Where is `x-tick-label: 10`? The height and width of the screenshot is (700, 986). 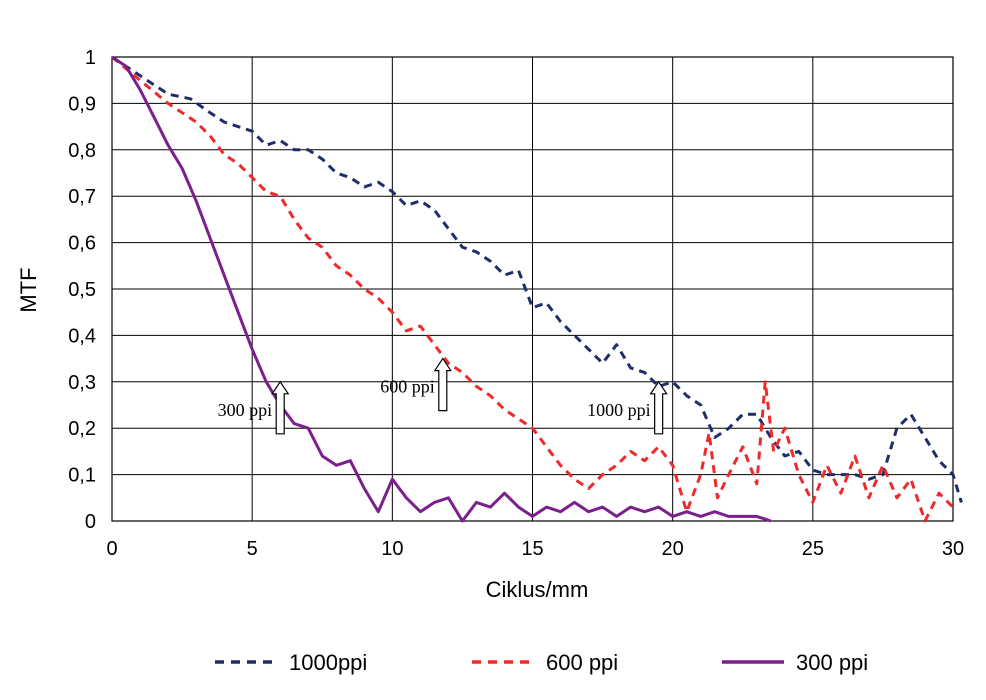
x-tick-label: 10 is located at coordinates (392, 549).